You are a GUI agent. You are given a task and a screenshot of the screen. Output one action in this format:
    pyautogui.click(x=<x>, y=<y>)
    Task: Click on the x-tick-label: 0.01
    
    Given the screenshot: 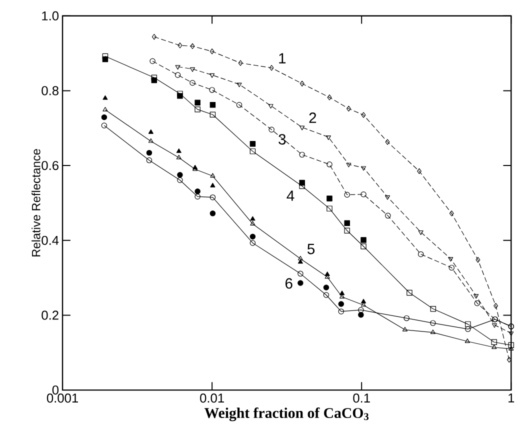 What is the action you would take?
    pyautogui.click(x=212, y=398)
    